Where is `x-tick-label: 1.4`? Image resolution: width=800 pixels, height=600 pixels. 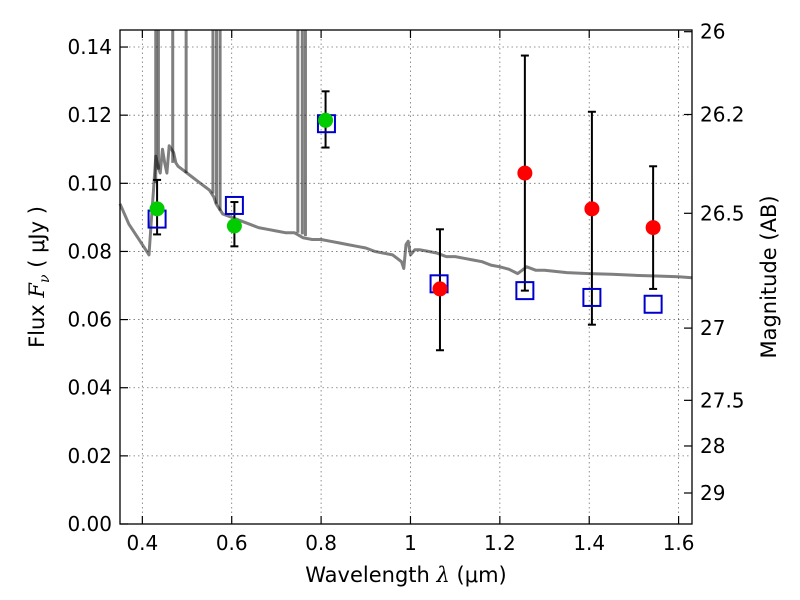
x-tick-label: 1.4 is located at coordinates (589, 543).